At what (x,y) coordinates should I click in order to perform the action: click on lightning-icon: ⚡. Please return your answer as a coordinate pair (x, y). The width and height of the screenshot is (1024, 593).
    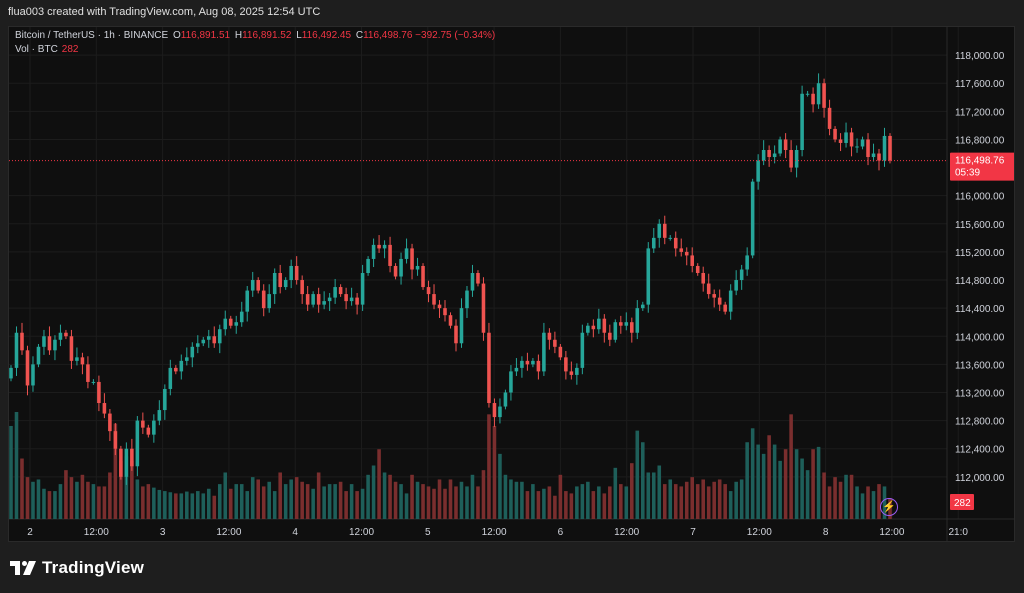
    Looking at the image, I should click on (889, 507).